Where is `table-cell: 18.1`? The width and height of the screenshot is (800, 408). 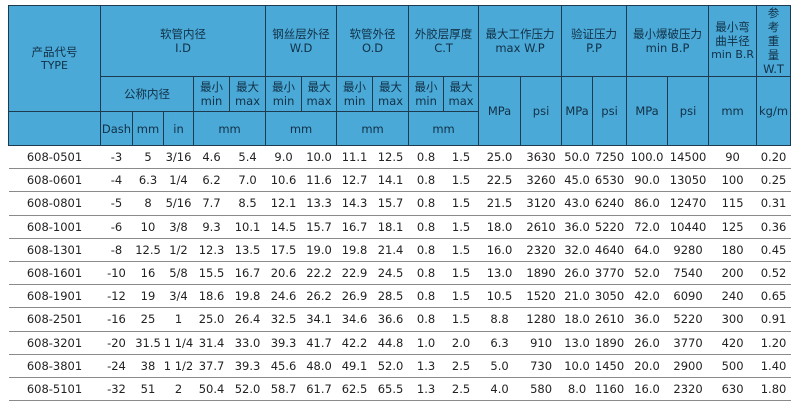
table-cell: 18.1 is located at coordinates (390, 227).